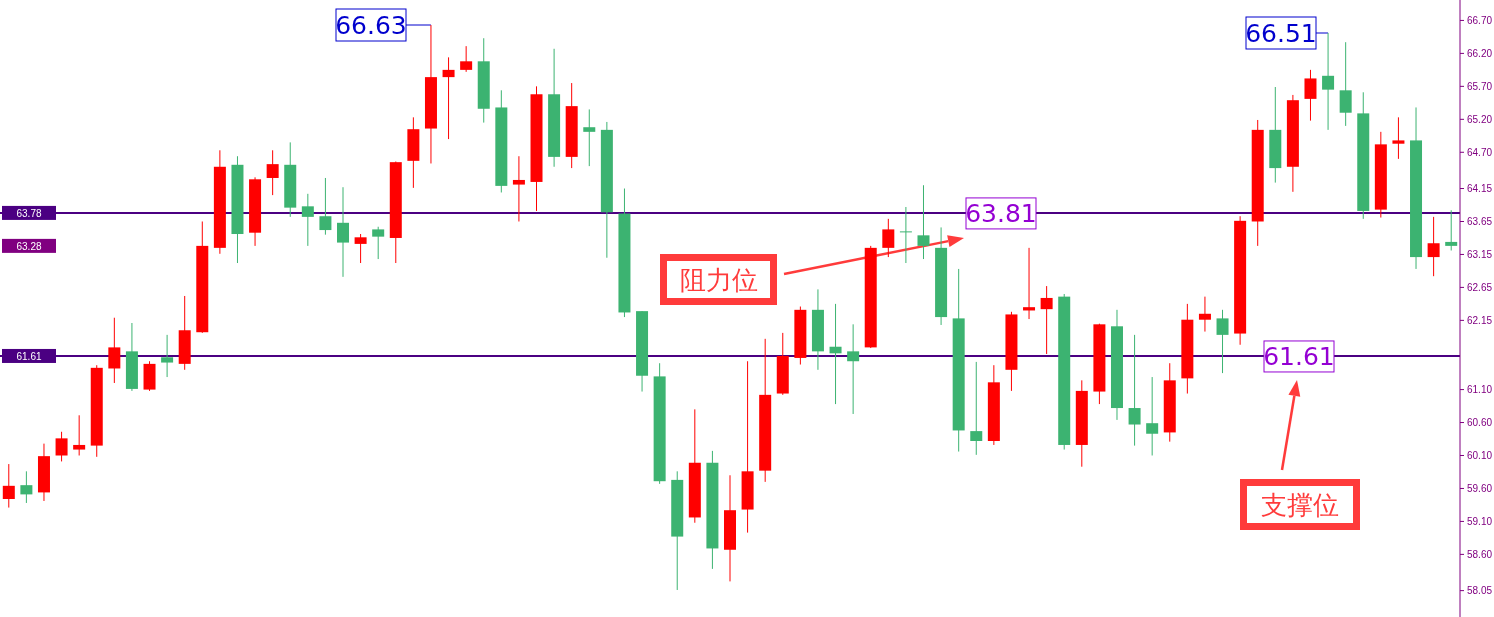 The image size is (1494, 617). Describe the element at coordinates (1299, 357) in the screenshot. I see `annotation: 61.61` at that location.